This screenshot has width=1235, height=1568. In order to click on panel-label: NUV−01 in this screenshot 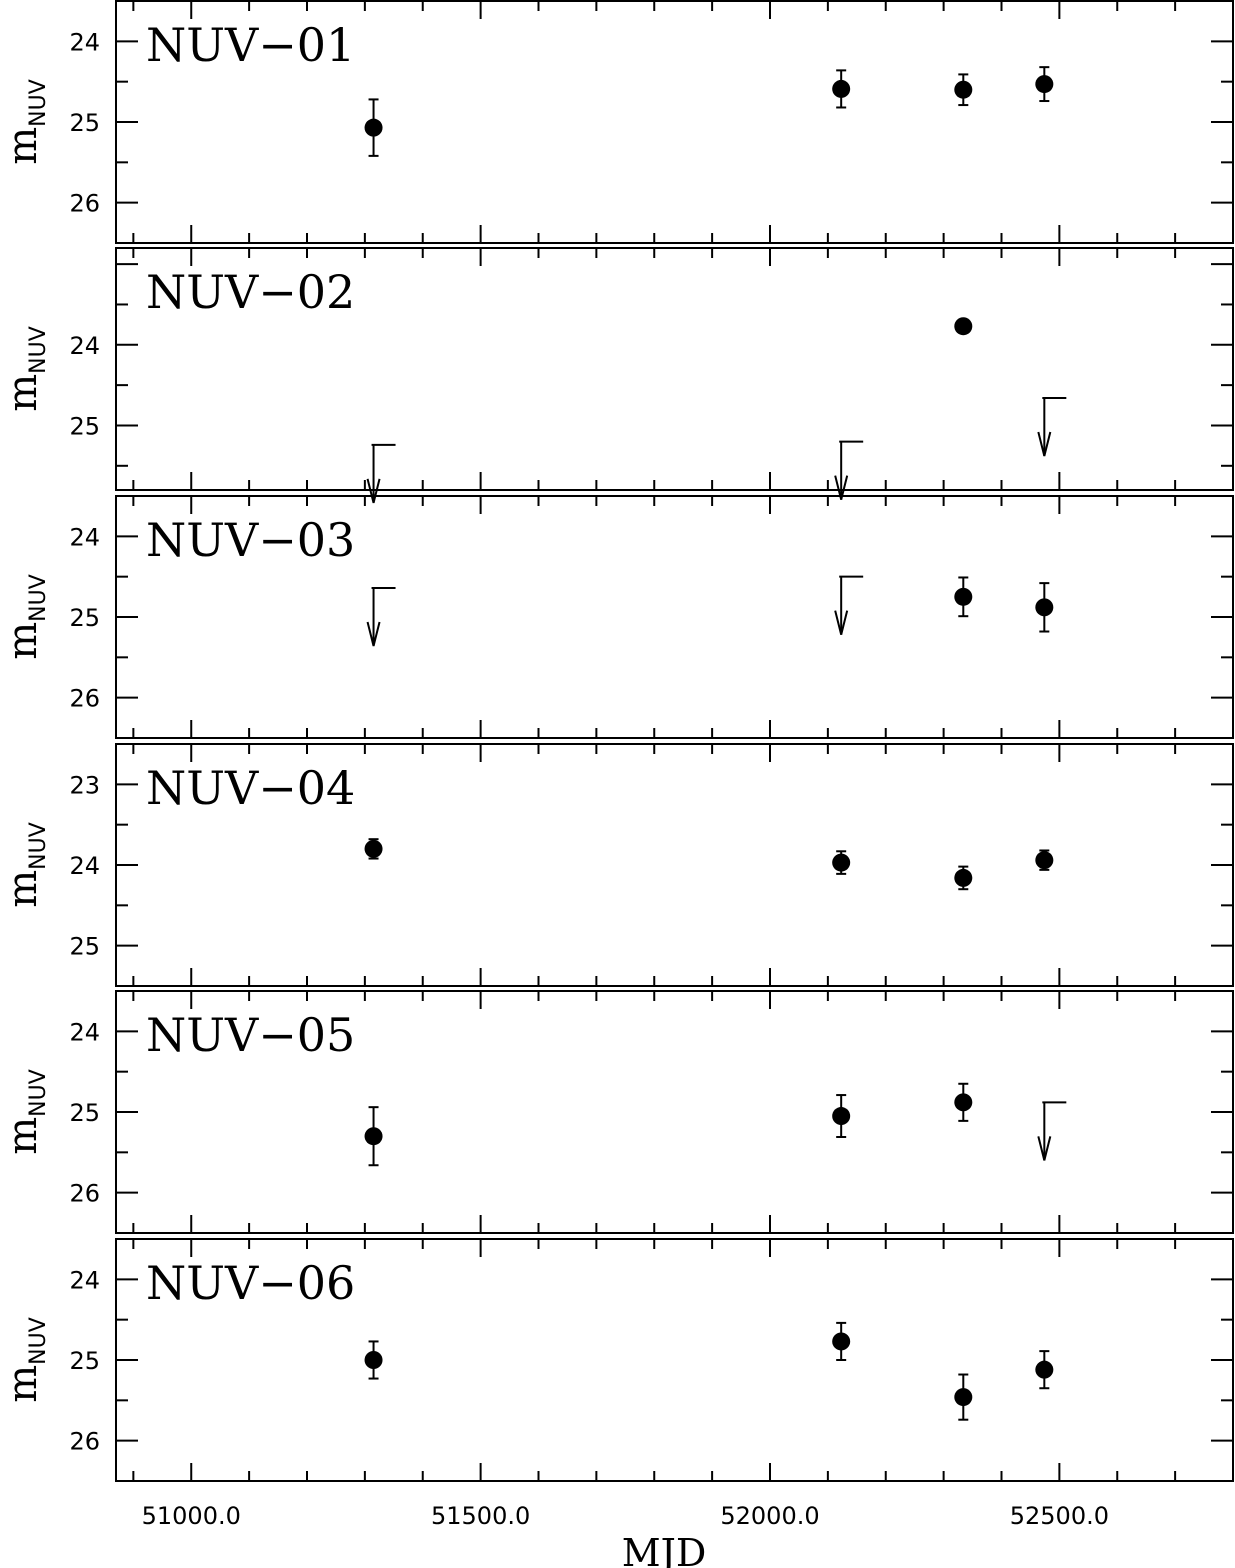, I will do `click(250, 45)`.